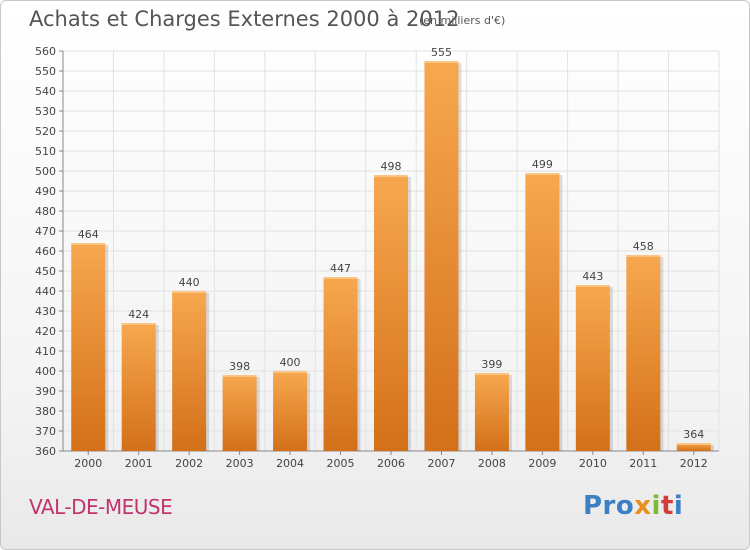 The width and height of the screenshot is (750, 550). I want to click on bar-value-label: 400, so click(290, 362).